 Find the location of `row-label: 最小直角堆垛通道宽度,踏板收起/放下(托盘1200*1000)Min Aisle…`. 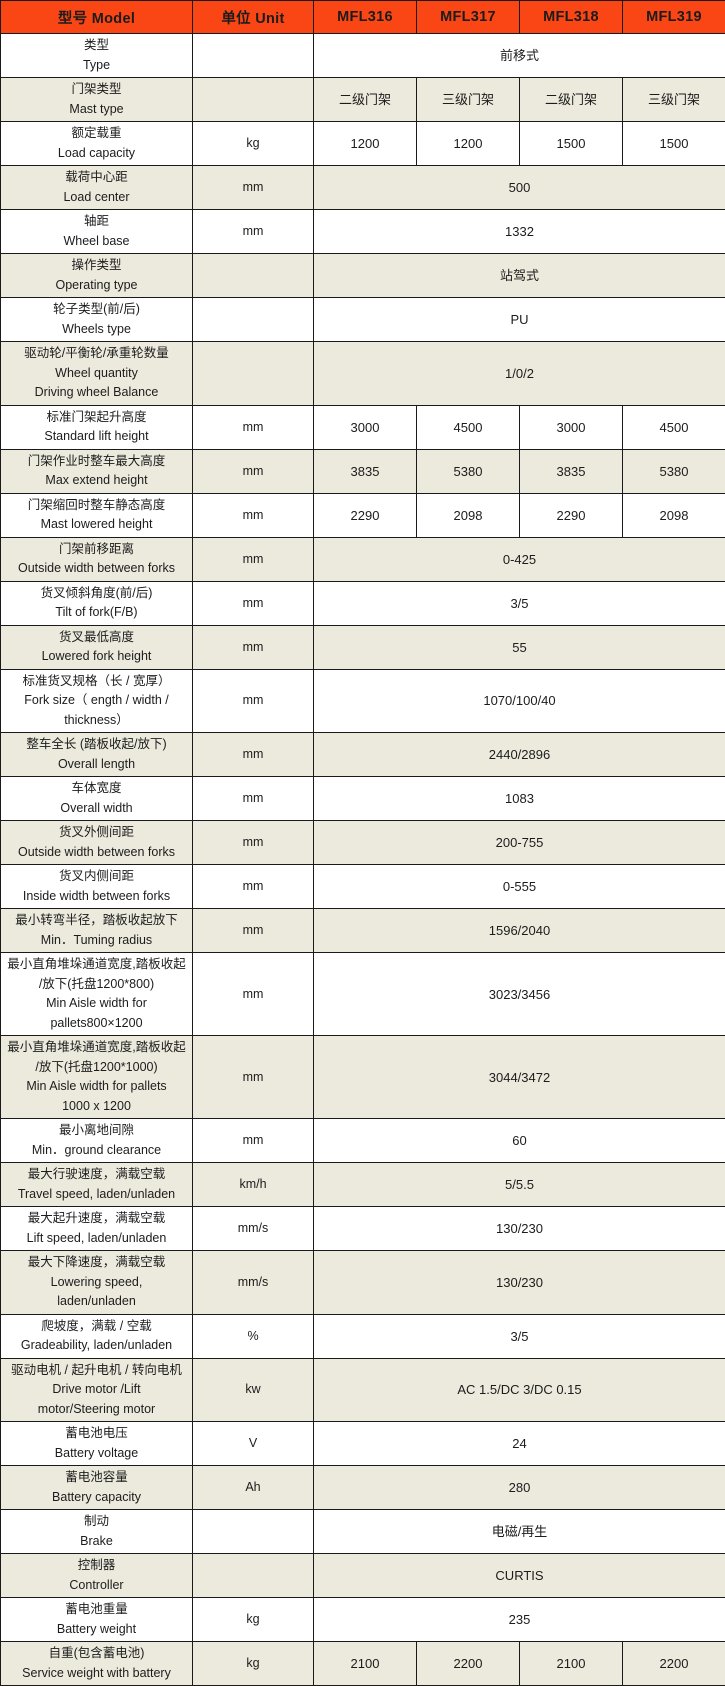

row-label: 最小直角堆垛通道宽度,踏板收起/放下(托盘1200*1000)Min Aisle… is located at coordinates (97, 1077).